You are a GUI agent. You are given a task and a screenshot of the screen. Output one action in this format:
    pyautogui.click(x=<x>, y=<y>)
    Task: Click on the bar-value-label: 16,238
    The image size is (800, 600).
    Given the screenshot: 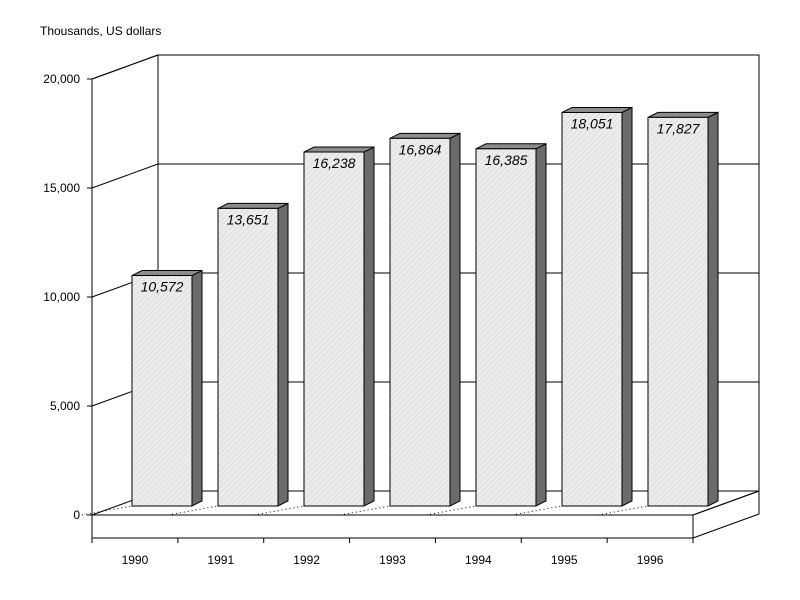 What is the action you would take?
    pyautogui.click(x=334, y=163)
    